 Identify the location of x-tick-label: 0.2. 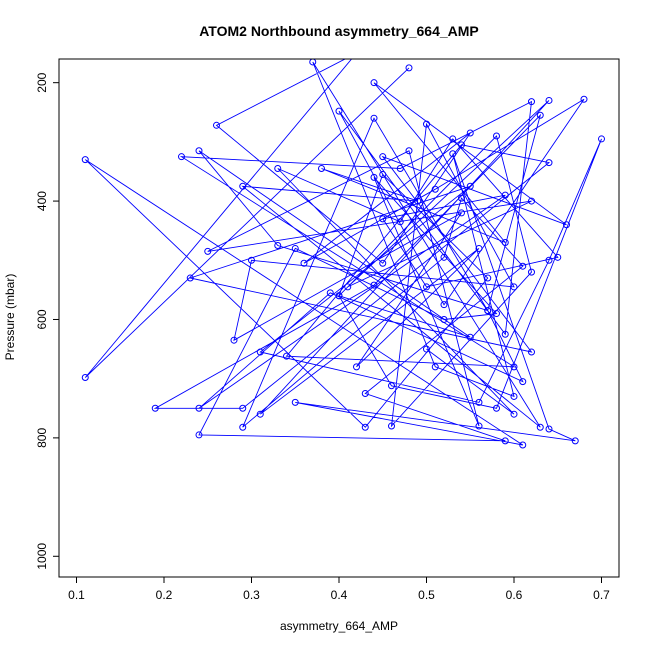
(164, 595).